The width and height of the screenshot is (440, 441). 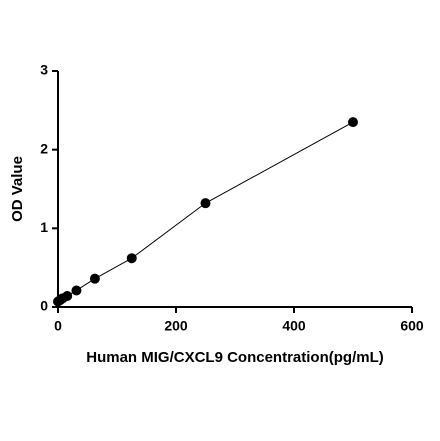 I want to click on x-tick-label: 0, so click(x=58, y=326).